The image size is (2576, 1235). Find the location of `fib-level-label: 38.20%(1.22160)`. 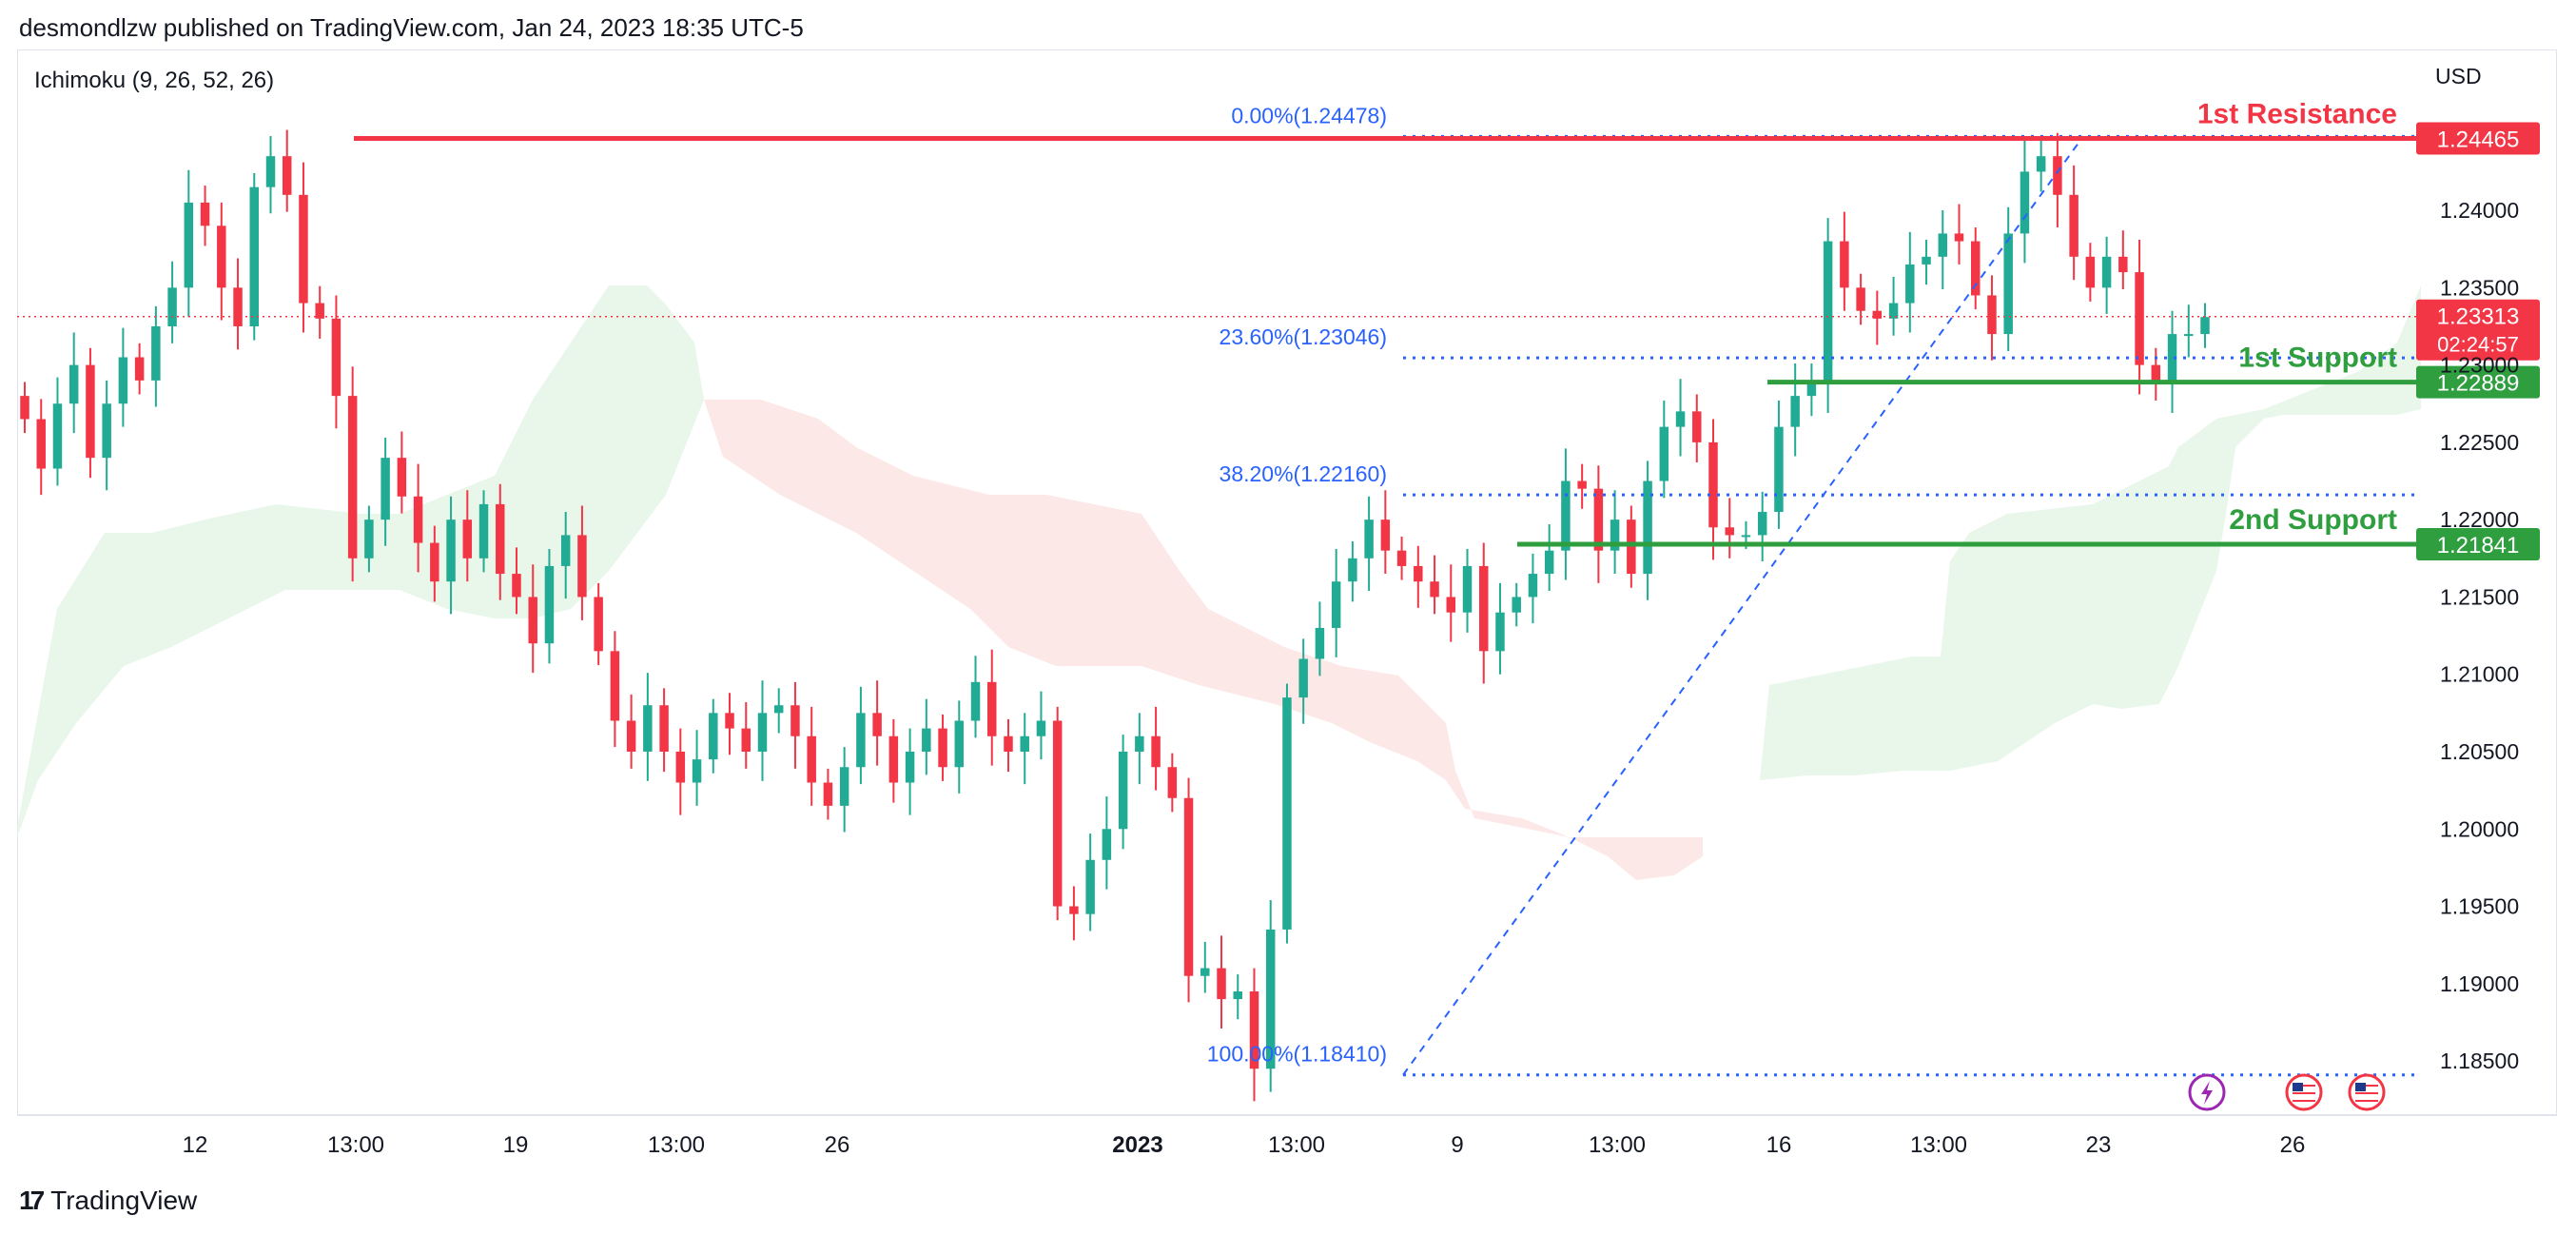

fib-level-label: 38.20%(1.22160) is located at coordinates (1304, 473).